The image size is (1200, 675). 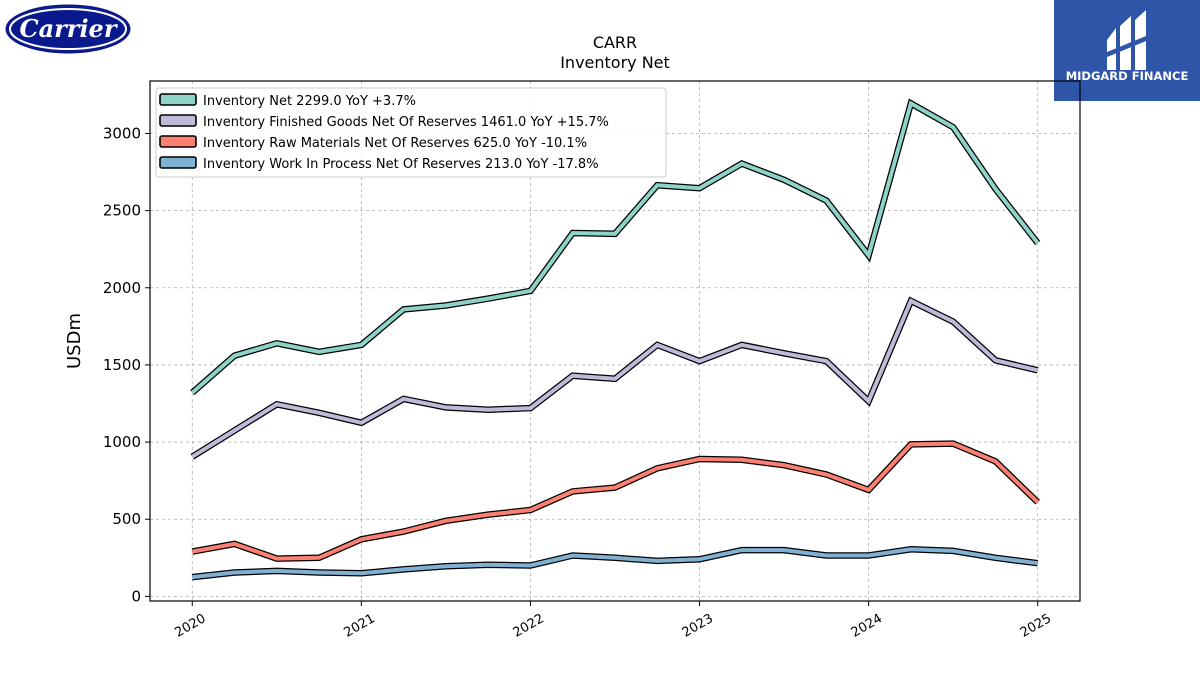 I want to click on legend-entry: Inventory Net 2299.0 YoY +3.7%, so click(x=309, y=101).